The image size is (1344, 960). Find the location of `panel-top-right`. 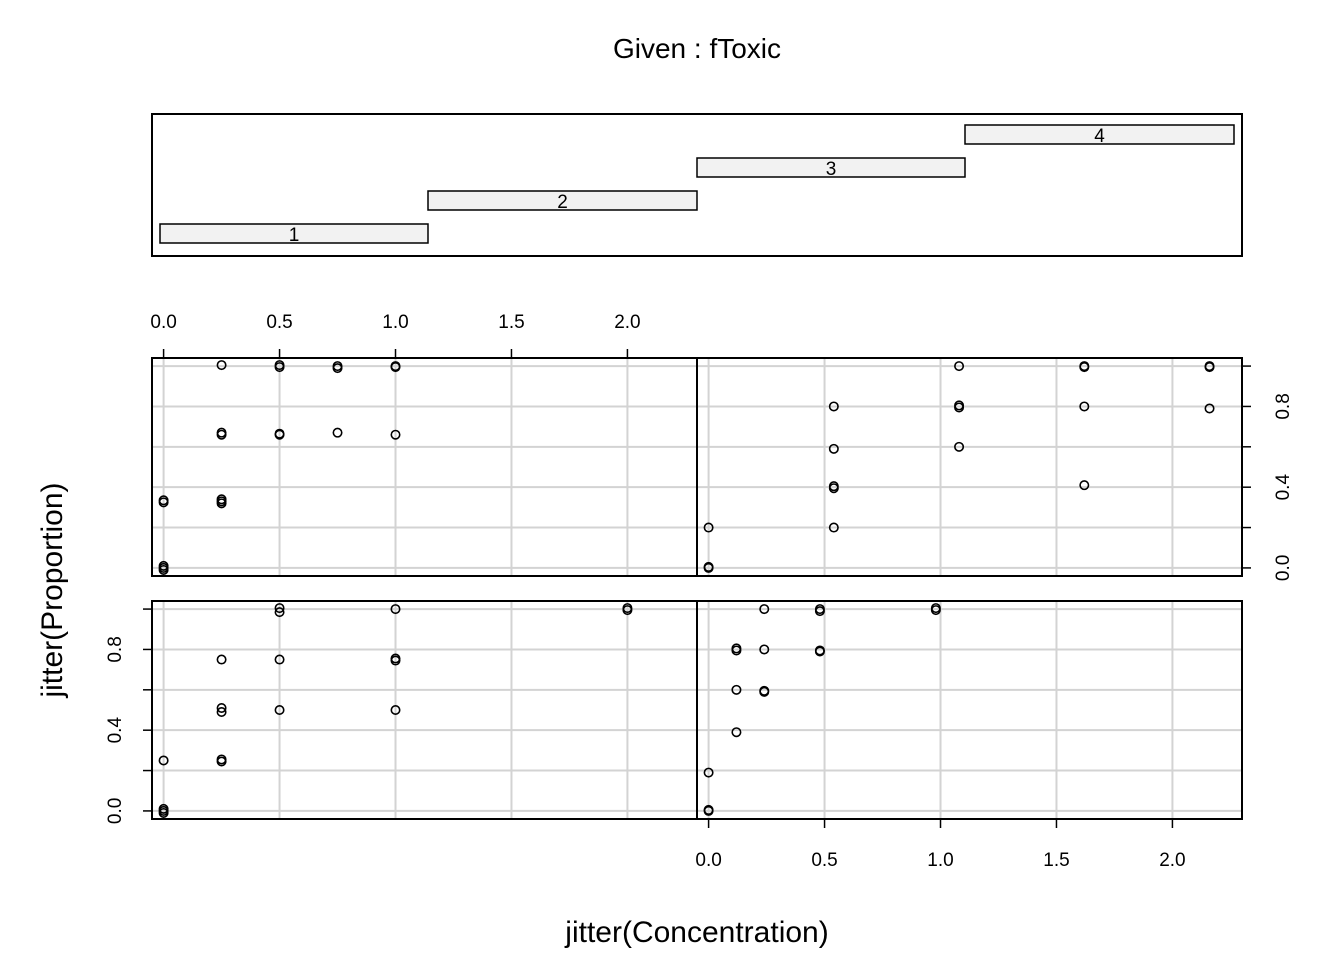

panel-top-right is located at coordinates (969, 467).